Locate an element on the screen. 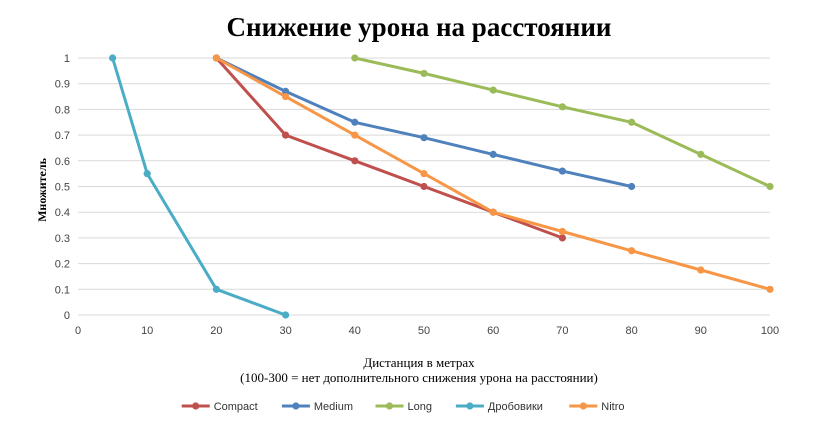  x-tick-label: 20 is located at coordinates (216, 331).